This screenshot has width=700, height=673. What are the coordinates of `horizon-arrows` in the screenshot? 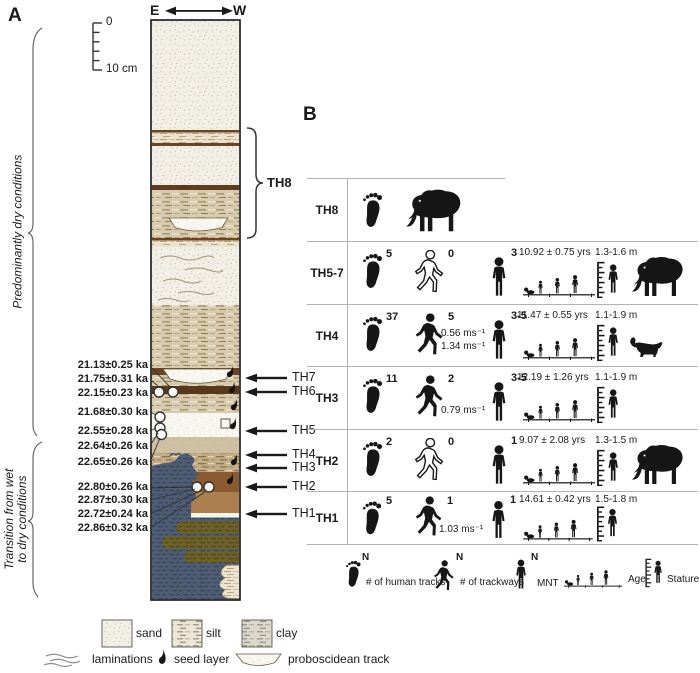 It's located at (266, 446).